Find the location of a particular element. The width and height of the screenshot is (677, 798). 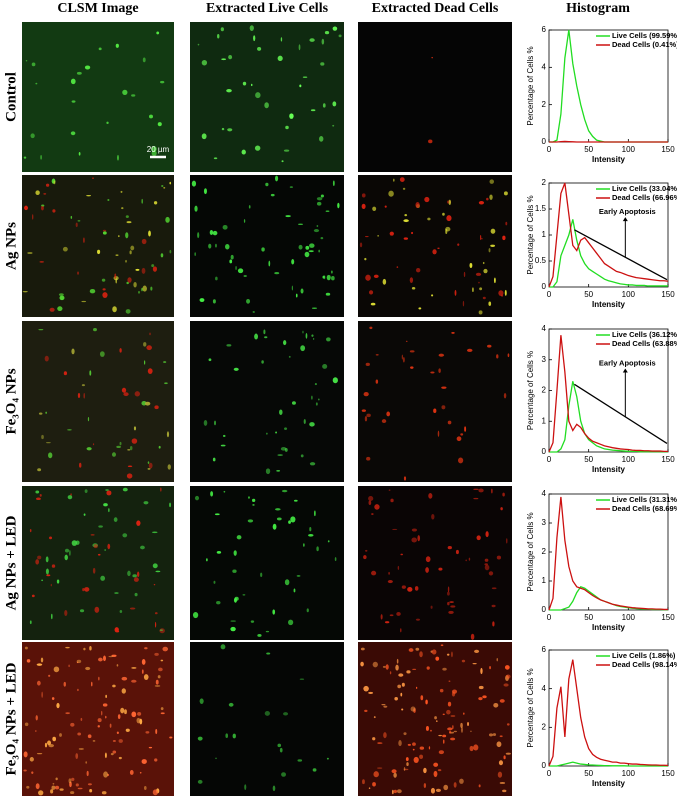

legend-label: Dead Cells (0.41%) is located at coordinates (644, 44).